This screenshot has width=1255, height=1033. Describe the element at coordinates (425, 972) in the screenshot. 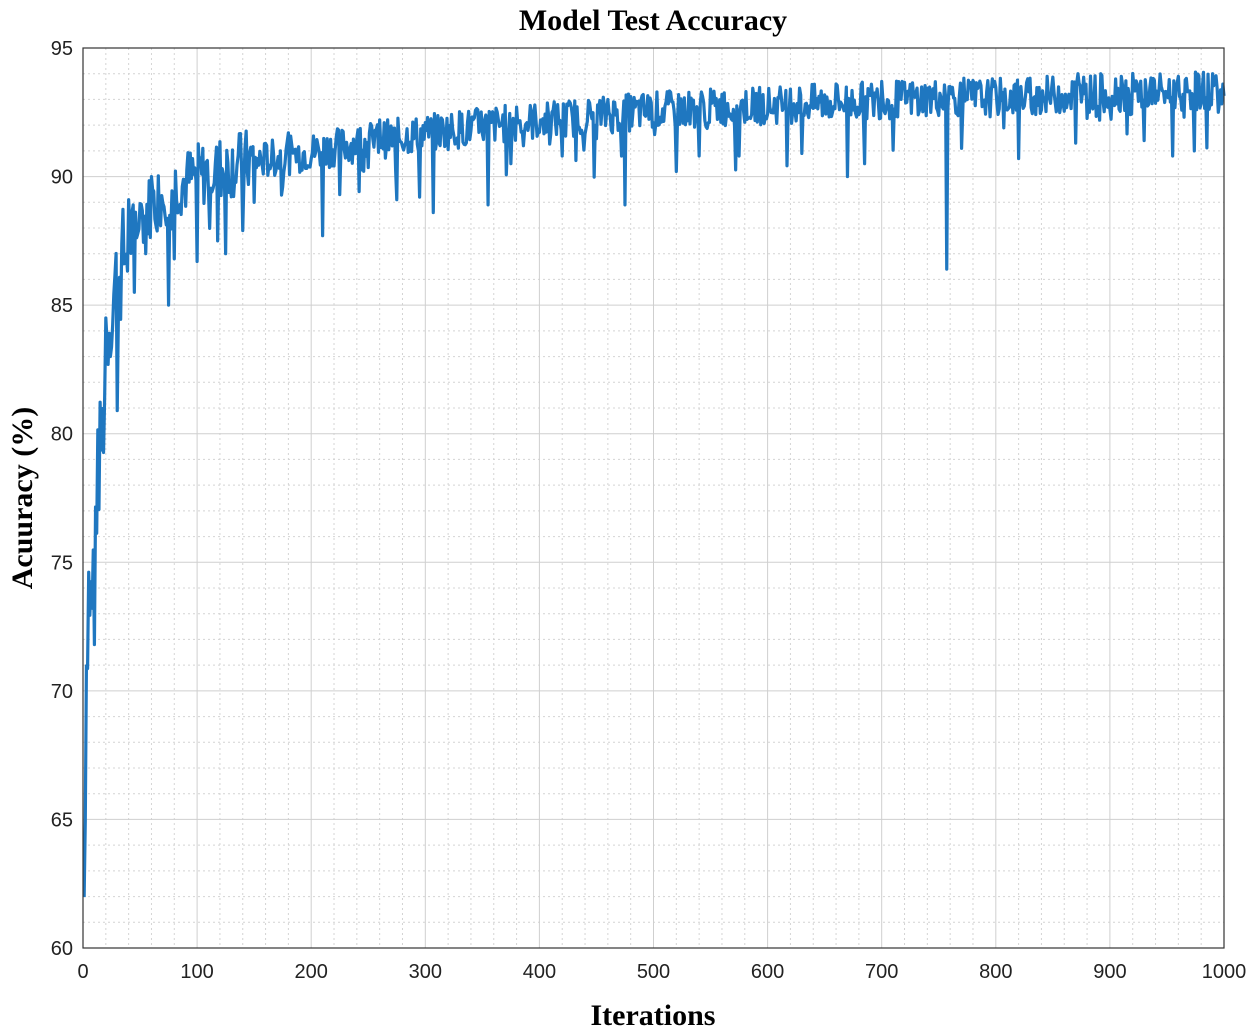

I see `x-tick-label: 300` at that location.